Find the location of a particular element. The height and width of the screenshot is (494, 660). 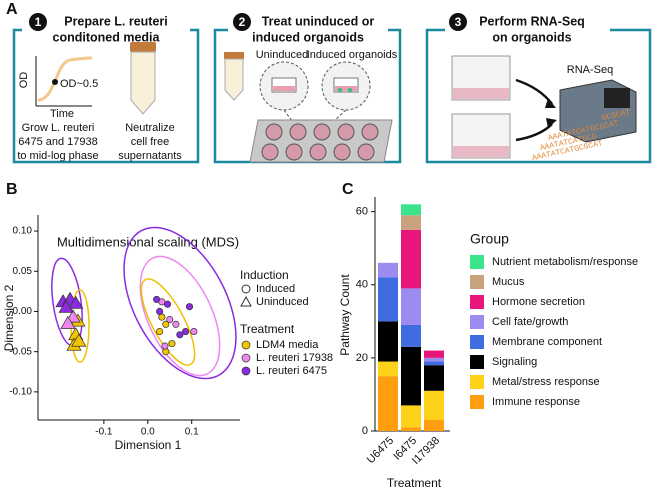

label: Induced organoids is located at coordinates (352, 55).